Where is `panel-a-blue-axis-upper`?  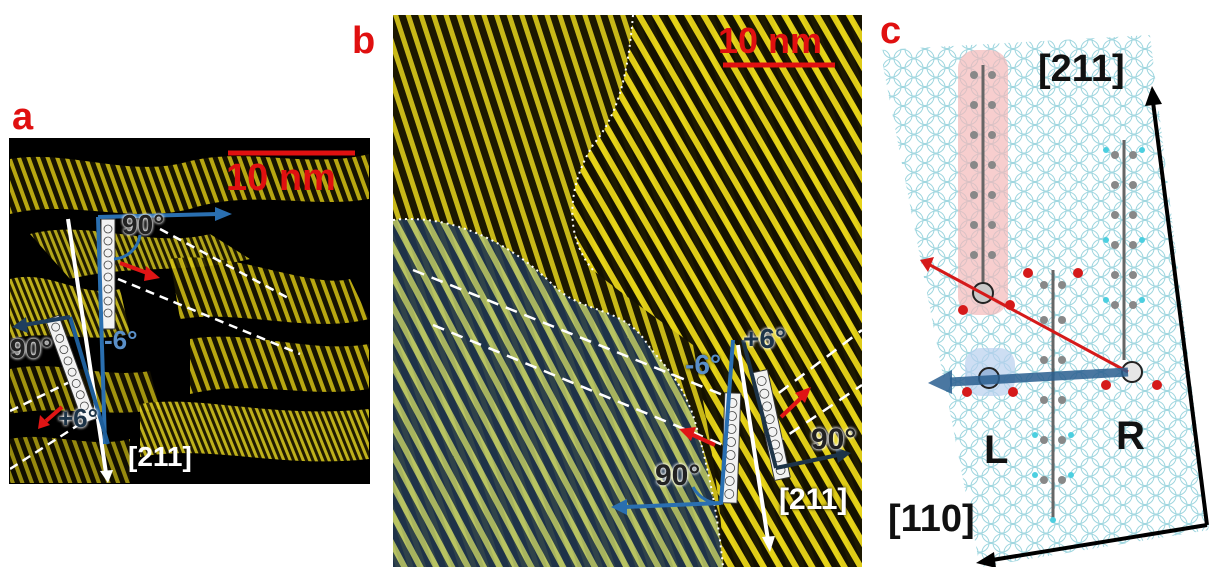 panel-a-blue-axis-upper is located at coordinates (101, 330).